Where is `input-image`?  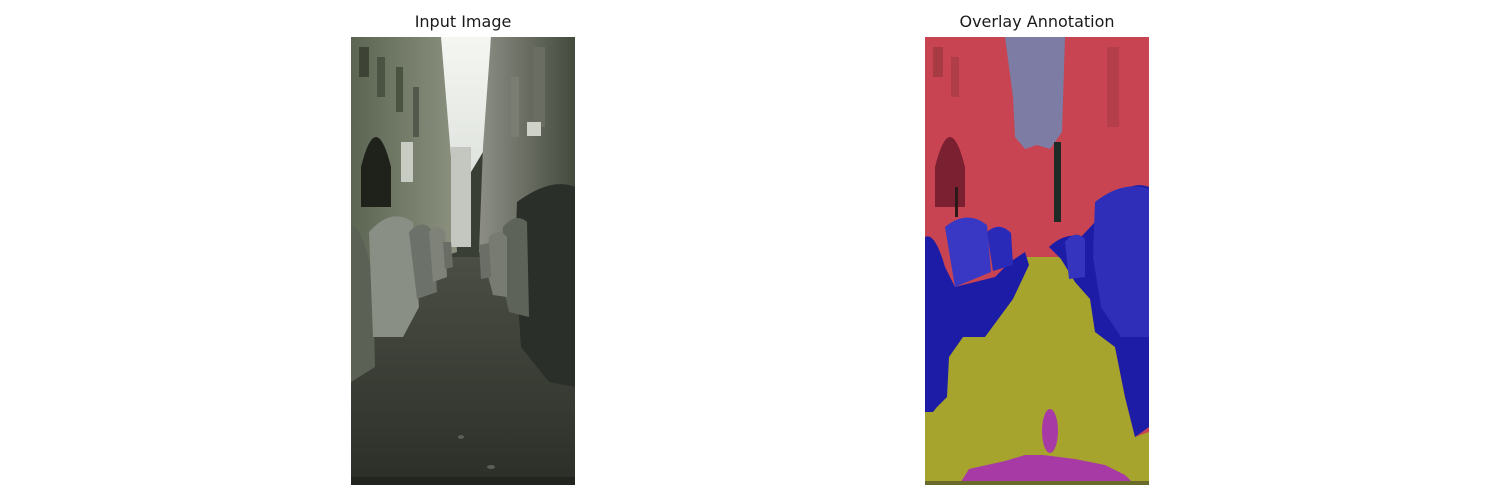
input-image is located at coordinates (463, 261).